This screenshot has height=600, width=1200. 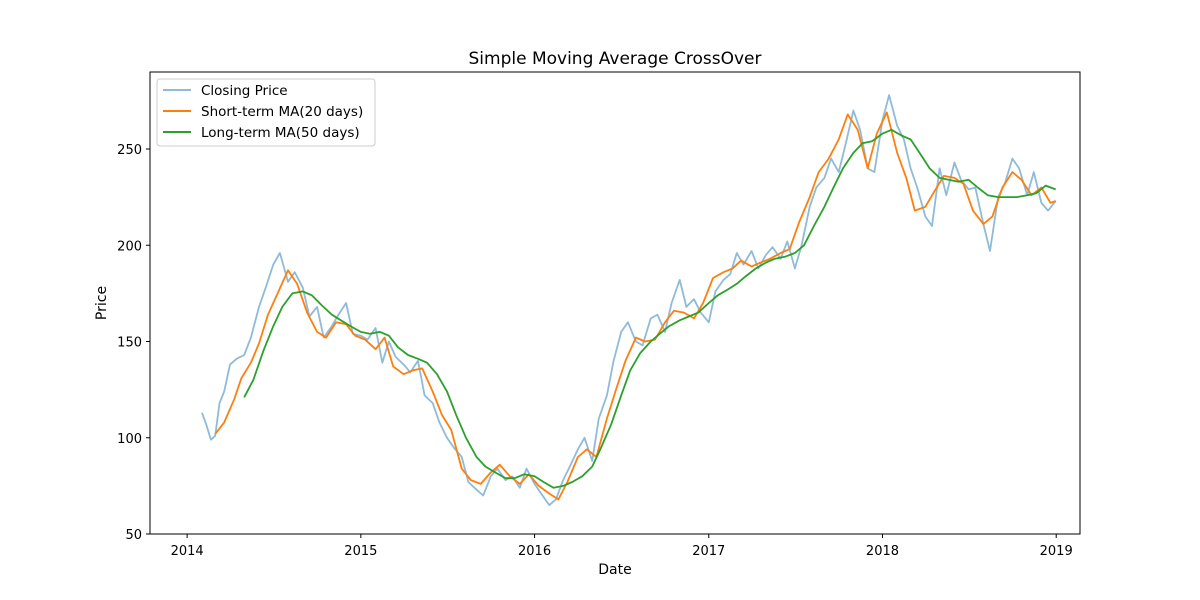 I want to click on y-axis: 50 100 150 200 250, so click(x=133, y=343).